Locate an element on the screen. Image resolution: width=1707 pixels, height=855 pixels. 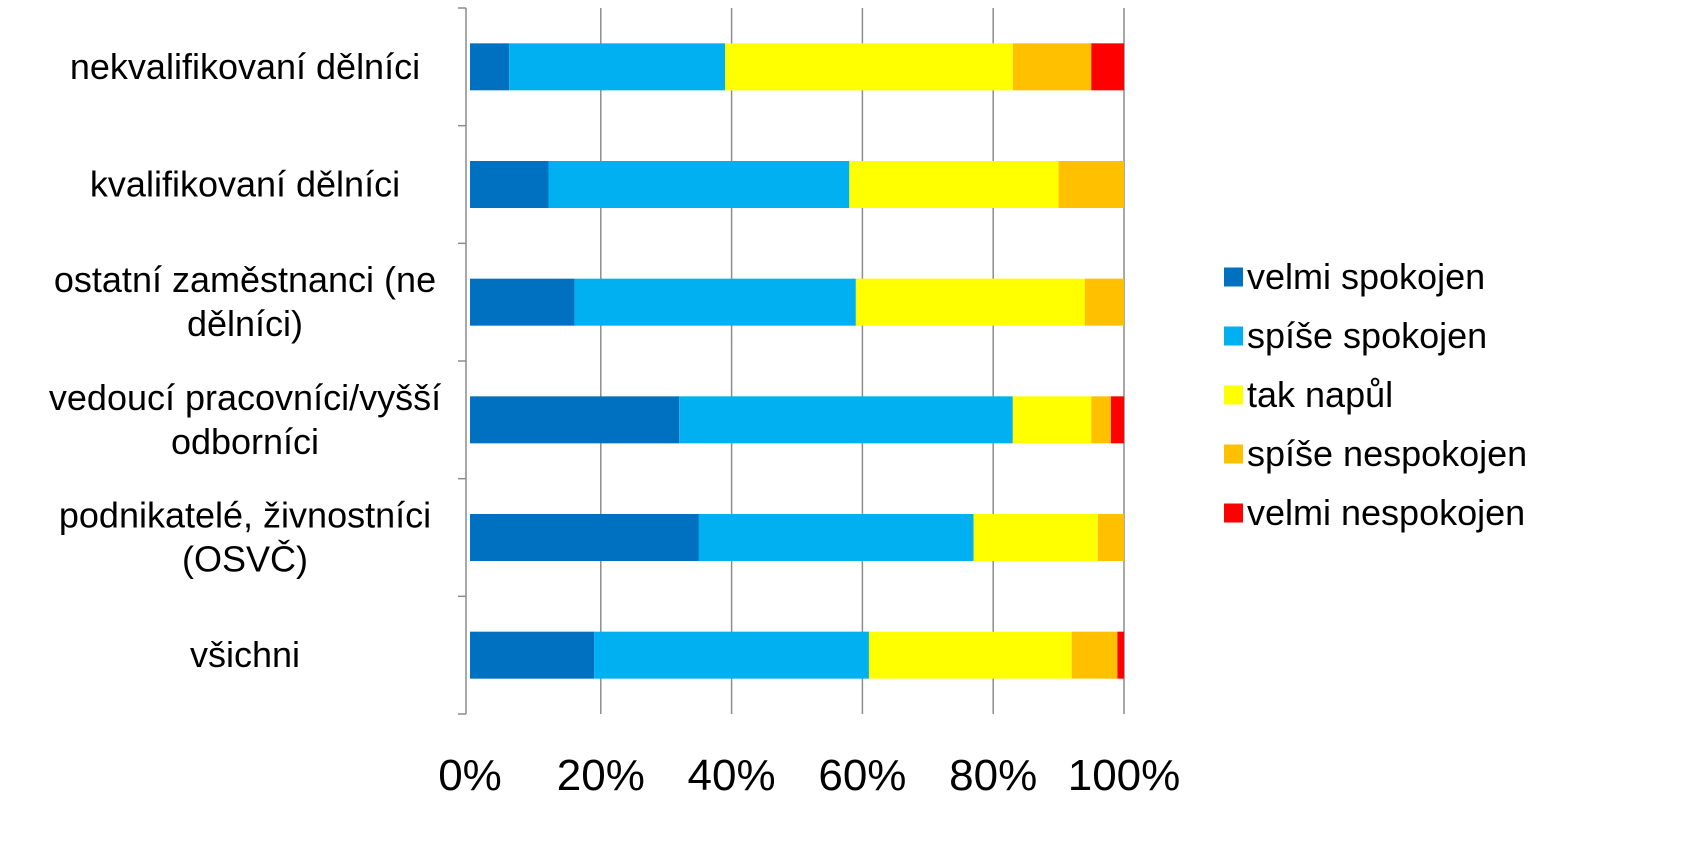
x-tick-label: 40% is located at coordinates (732, 775).